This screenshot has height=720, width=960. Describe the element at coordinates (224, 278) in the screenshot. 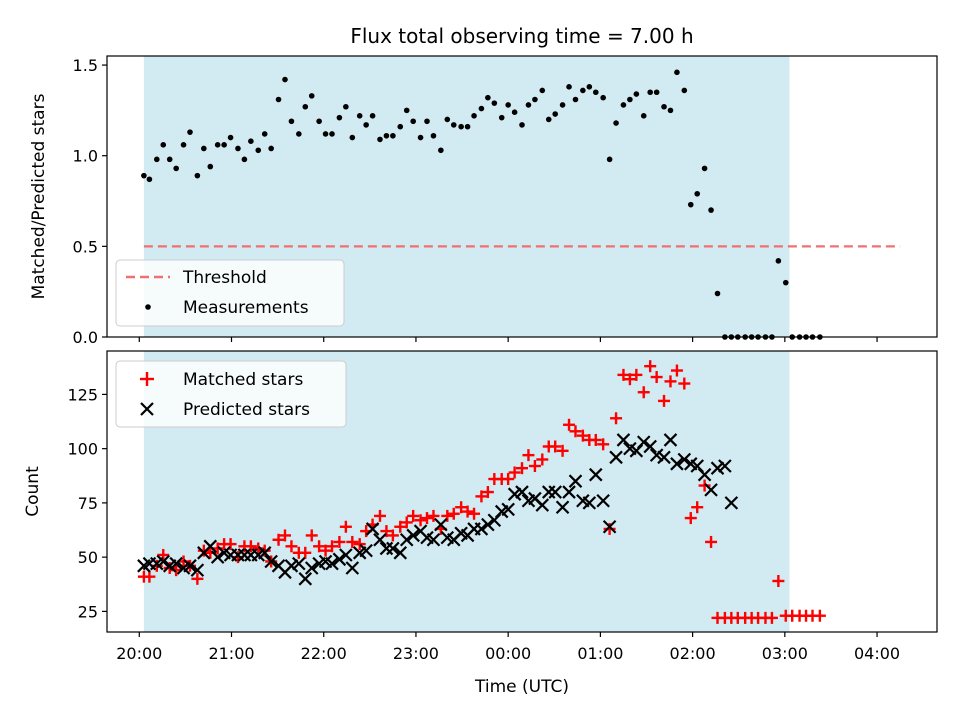

I see `threshold-legend-label: Threshold` at that location.